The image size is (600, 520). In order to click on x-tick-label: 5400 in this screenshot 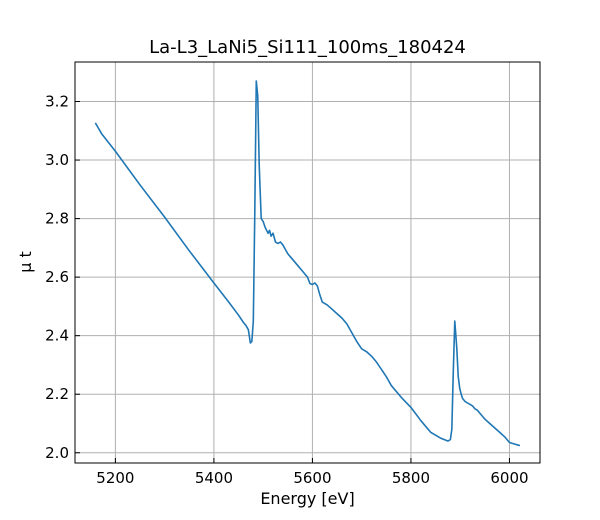, I will do `click(214, 478)`.